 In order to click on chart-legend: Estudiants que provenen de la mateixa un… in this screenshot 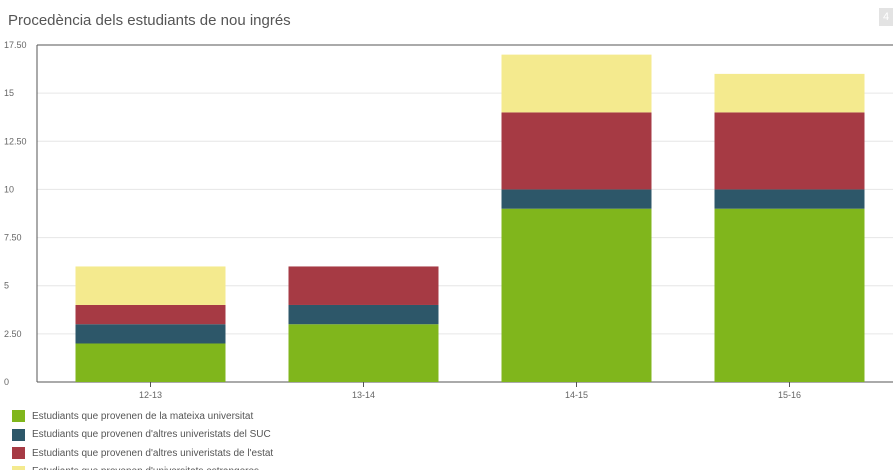, I will do `click(312, 438)`.